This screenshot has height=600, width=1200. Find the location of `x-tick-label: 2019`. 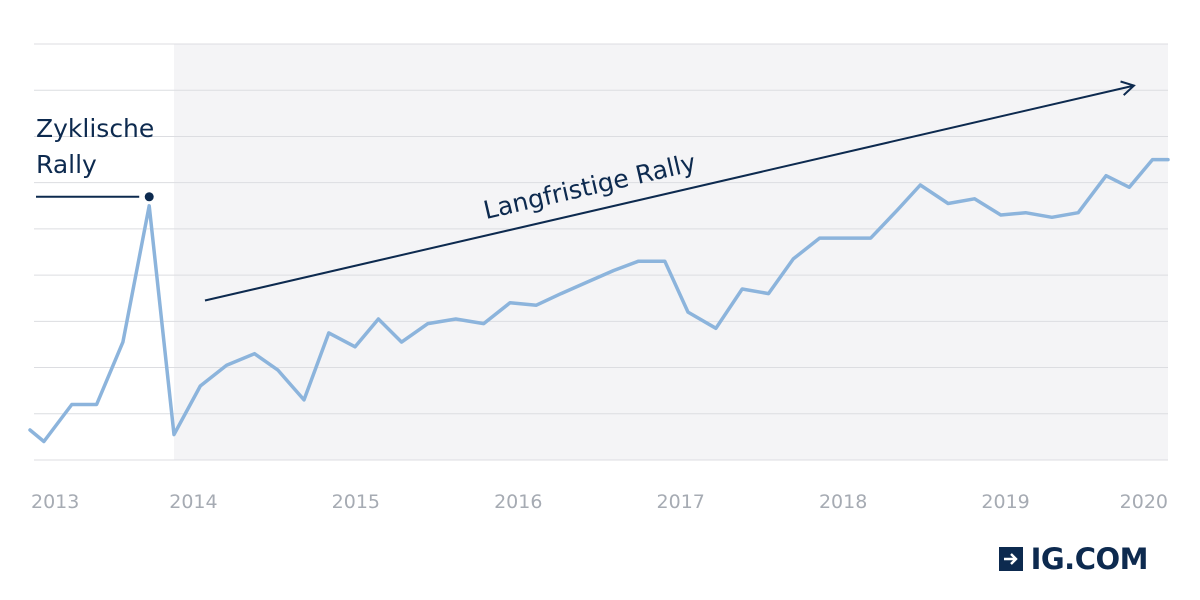

x-tick-label: 2019 is located at coordinates (1005, 502).